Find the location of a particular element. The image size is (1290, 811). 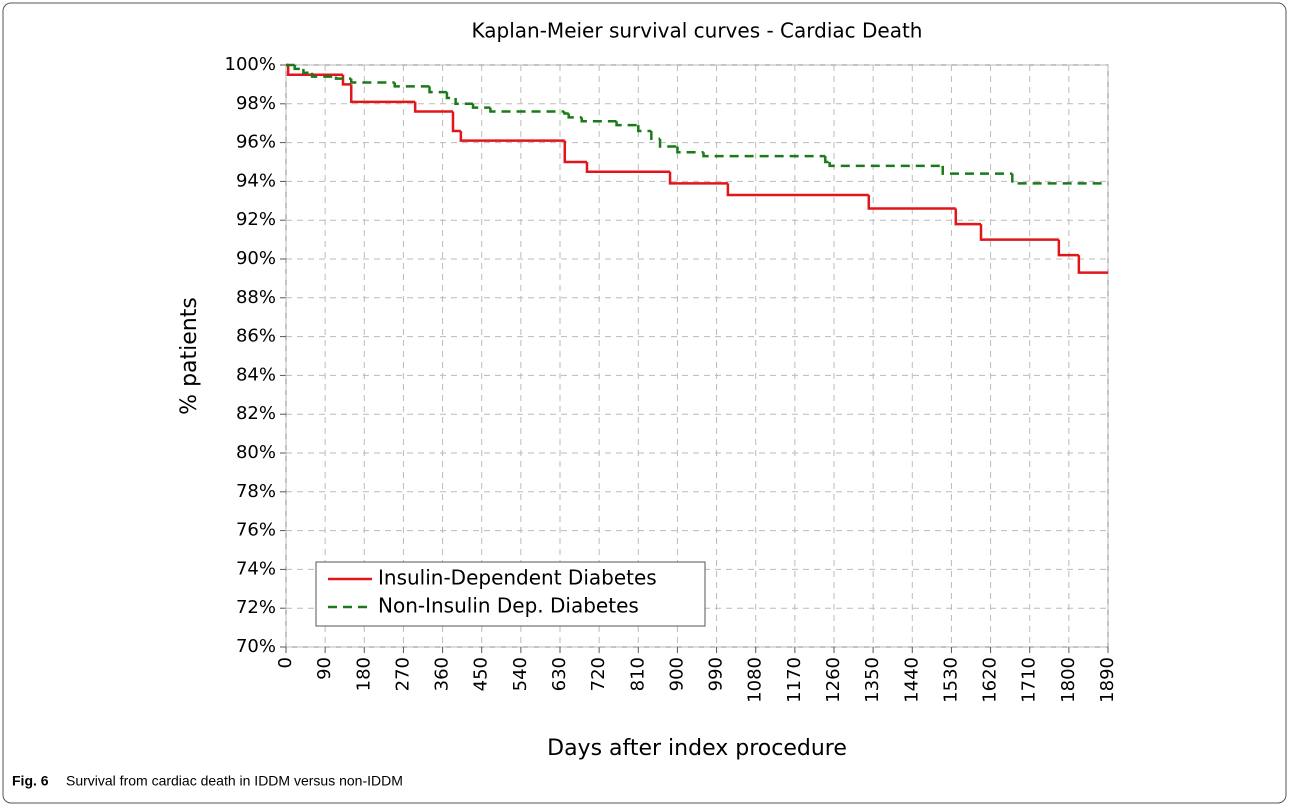

x-tick-label: 1530 is located at coordinates (950, 680).